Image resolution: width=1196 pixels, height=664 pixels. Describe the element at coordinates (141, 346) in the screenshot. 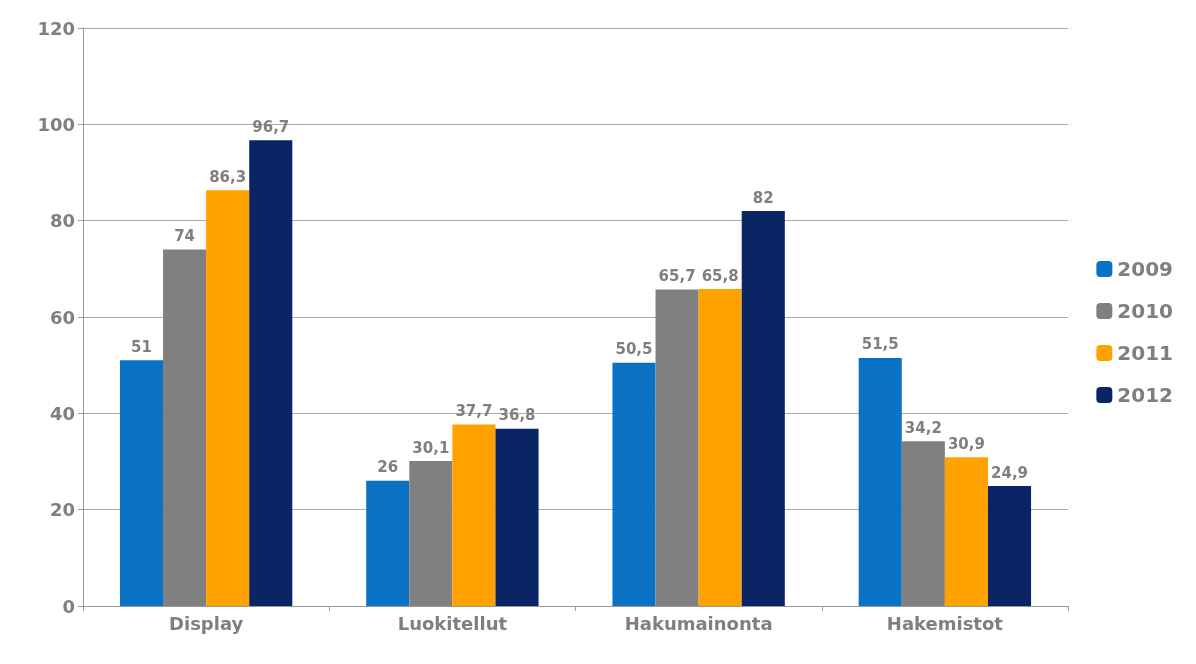

I see `data-label: 51` at that location.